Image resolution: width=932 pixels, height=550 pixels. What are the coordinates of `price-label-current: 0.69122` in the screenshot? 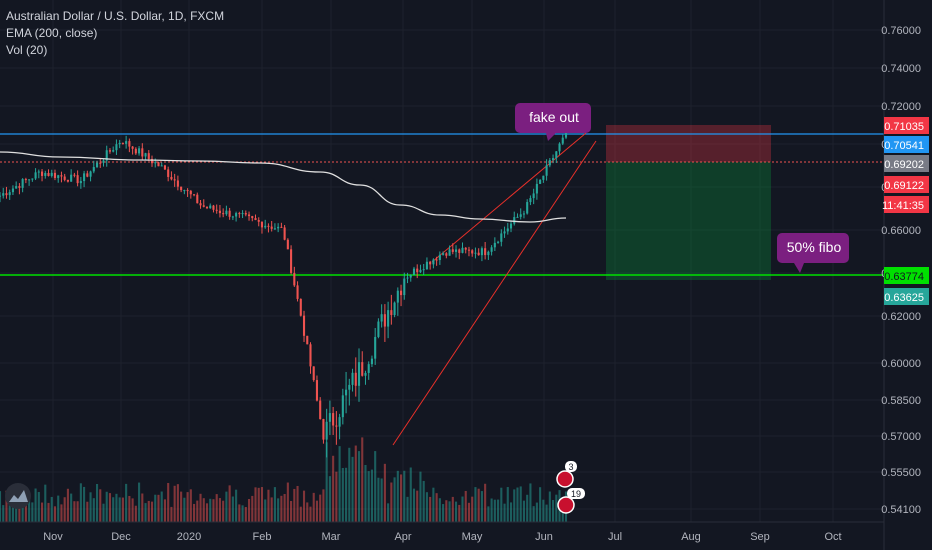 It's located at (904, 186).